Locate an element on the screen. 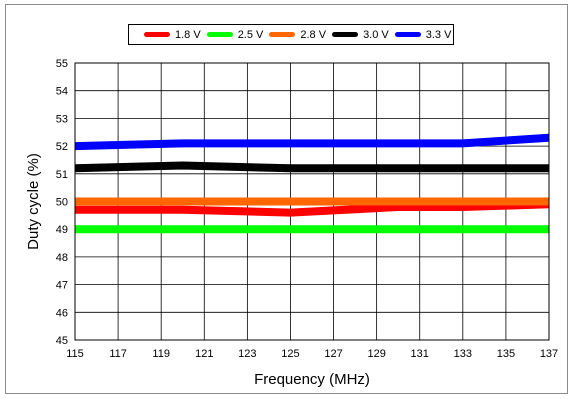  x-tick-label: 127 is located at coordinates (333, 354).